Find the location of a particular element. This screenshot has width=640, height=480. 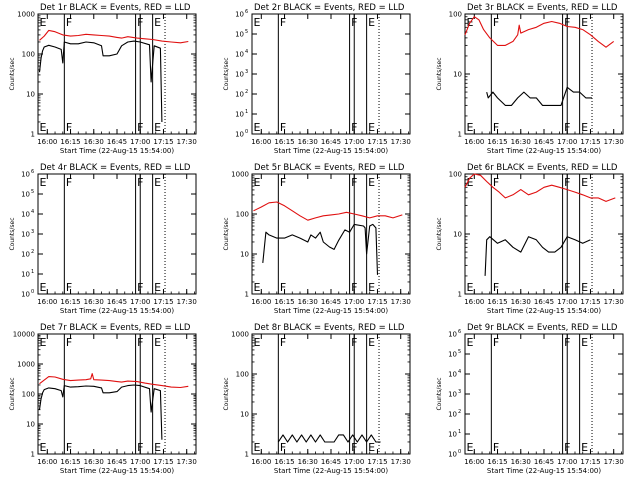

panel-title: Det 6r BLACK = Events, RED = LLD is located at coordinates (542, 168).